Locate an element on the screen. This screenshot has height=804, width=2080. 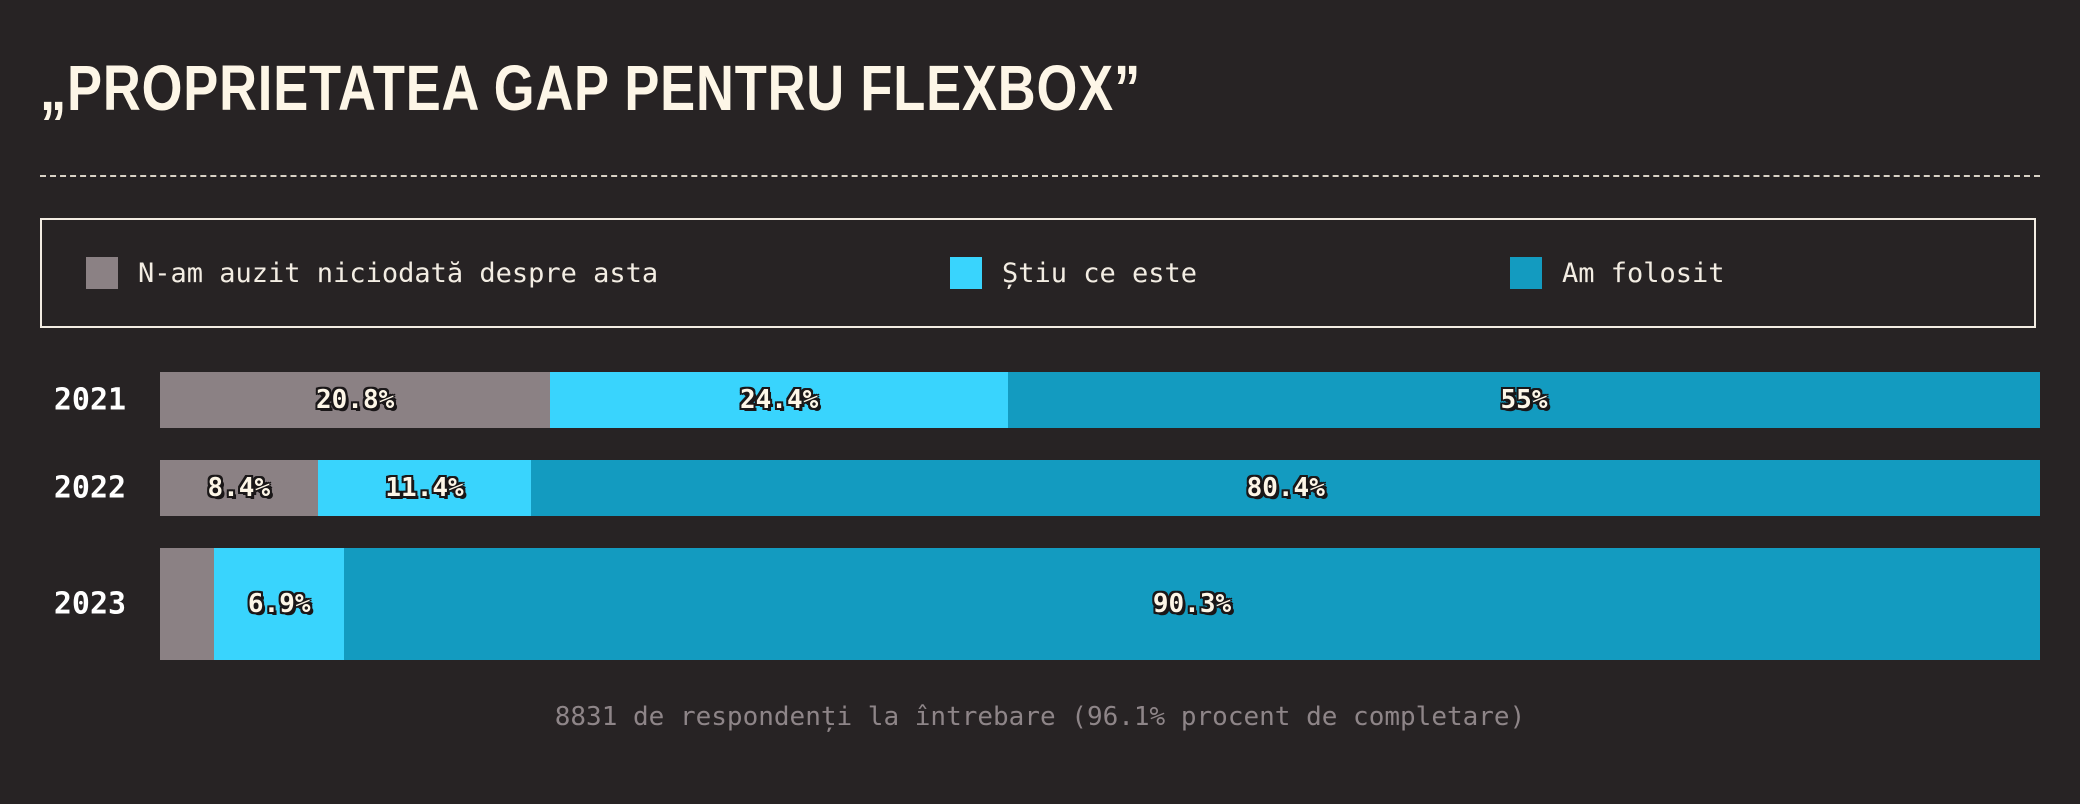
bar-segment-2022-never-heard: 8.4% is located at coordinates (239, 488).